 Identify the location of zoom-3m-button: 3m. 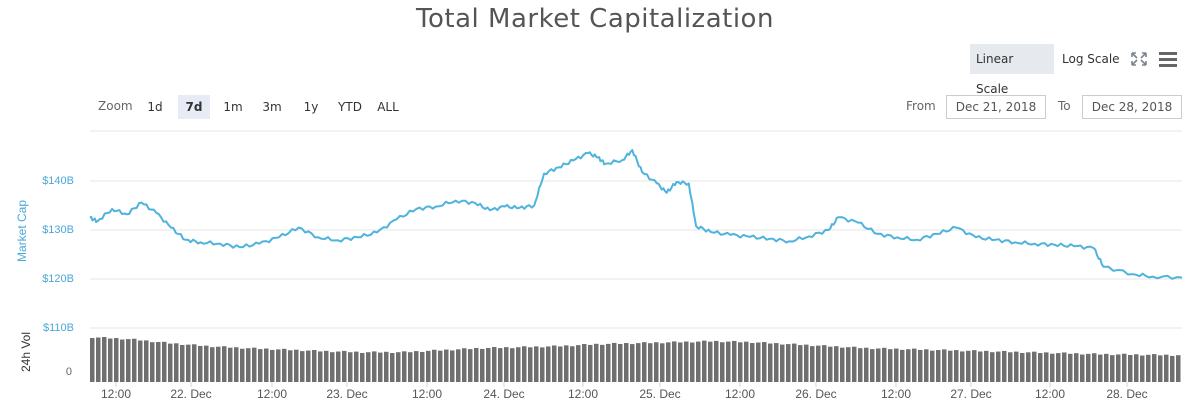
(272, 107).